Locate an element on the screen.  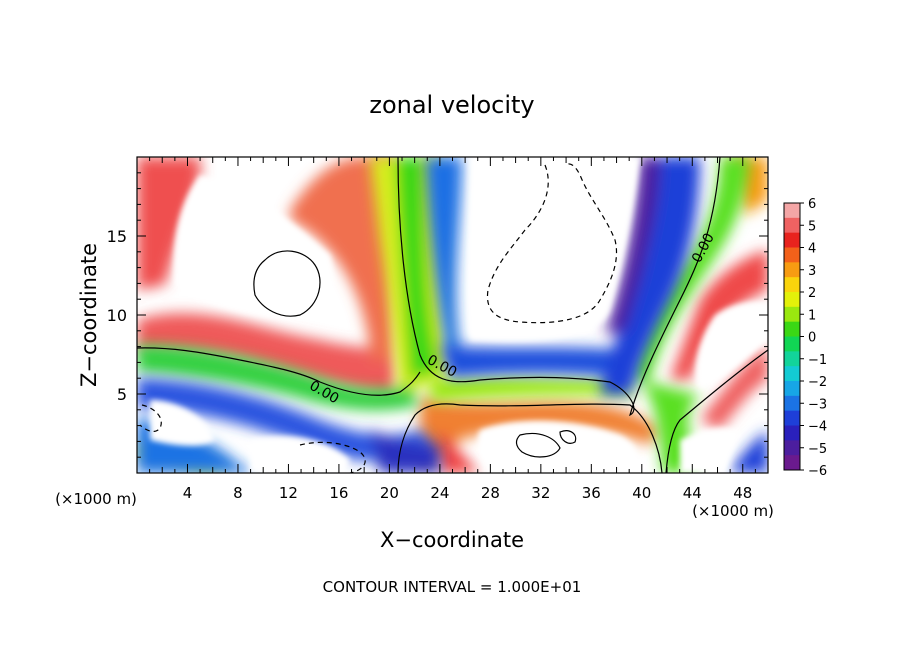
colorbar-tick-label: 4 is located at coordinates (812, 249).